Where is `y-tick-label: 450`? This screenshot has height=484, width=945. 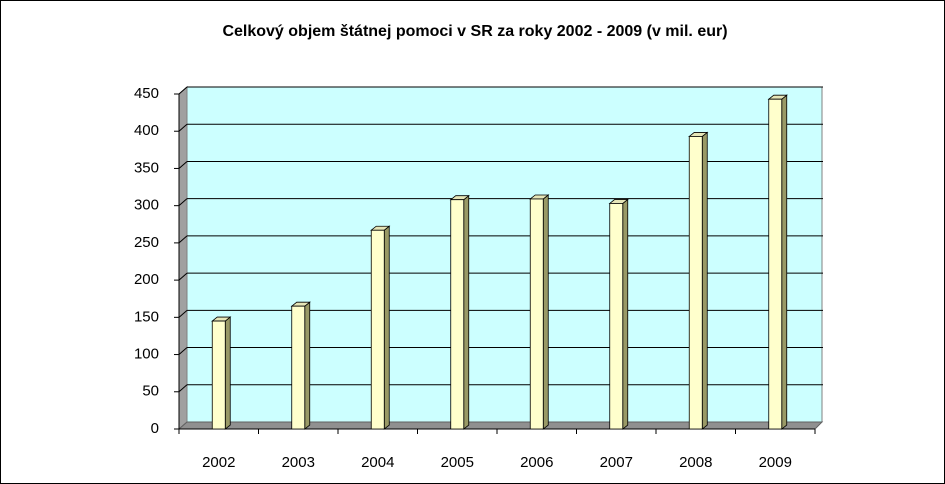 y-tick-label: 450 is located at coordinates (146, 93).